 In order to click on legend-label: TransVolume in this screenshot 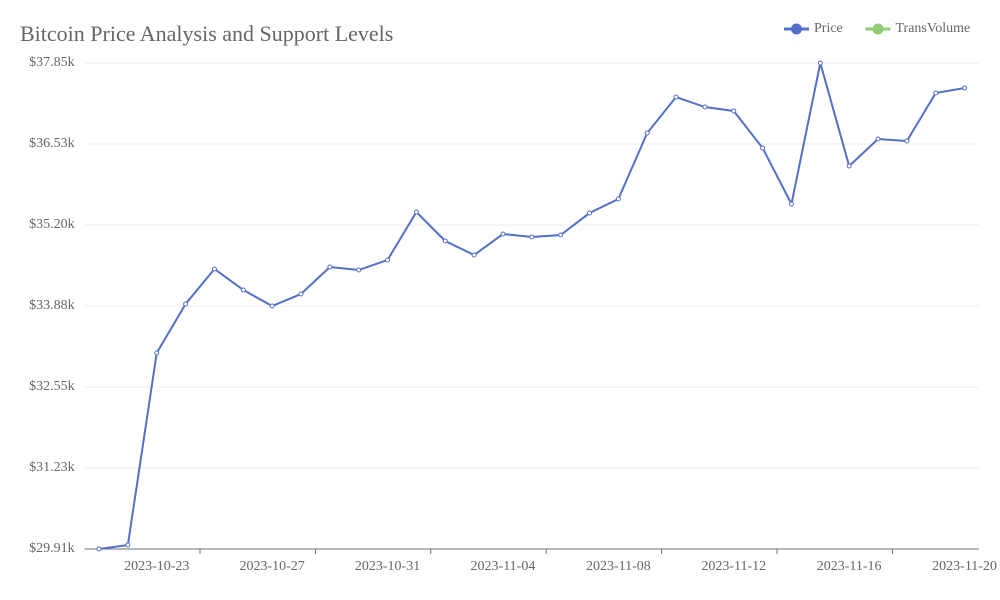, I will do `click(933, 28)`.